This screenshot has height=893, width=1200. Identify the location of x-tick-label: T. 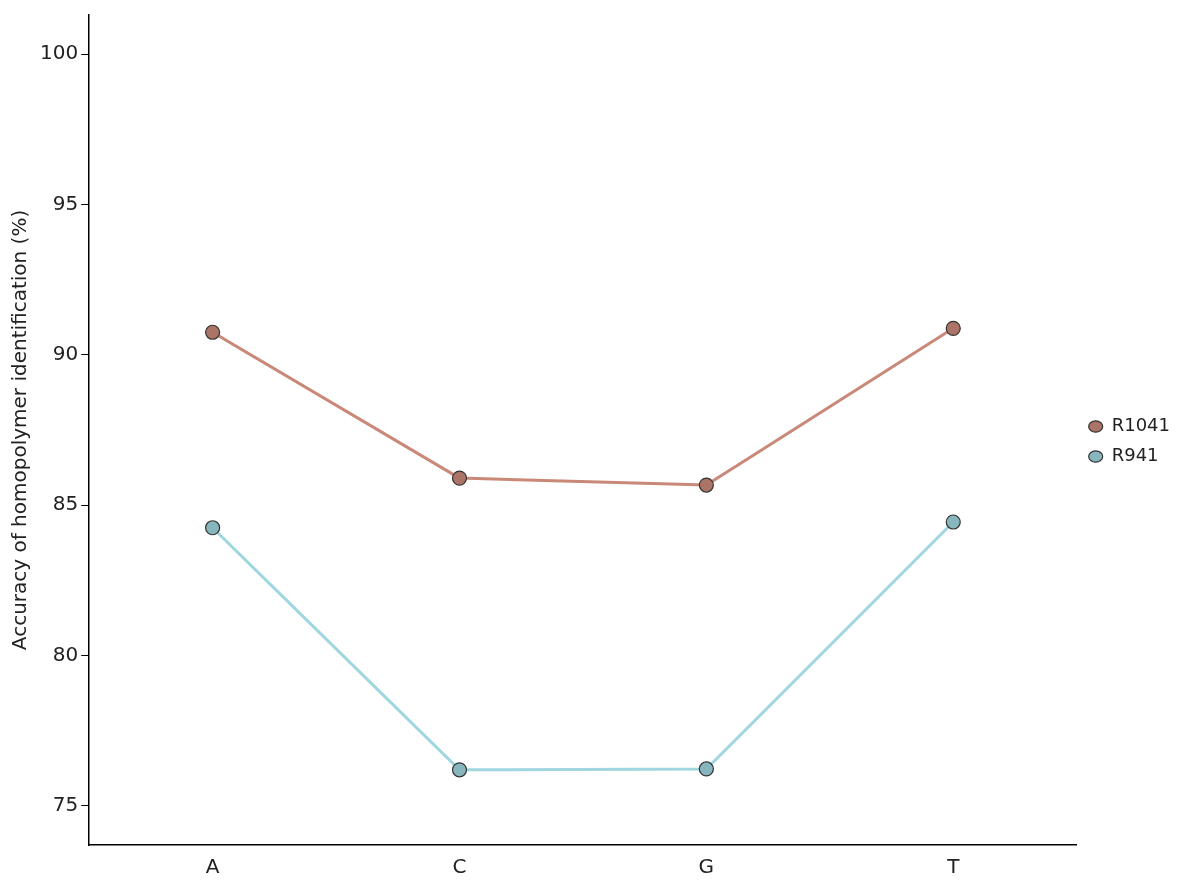
(953, 866).